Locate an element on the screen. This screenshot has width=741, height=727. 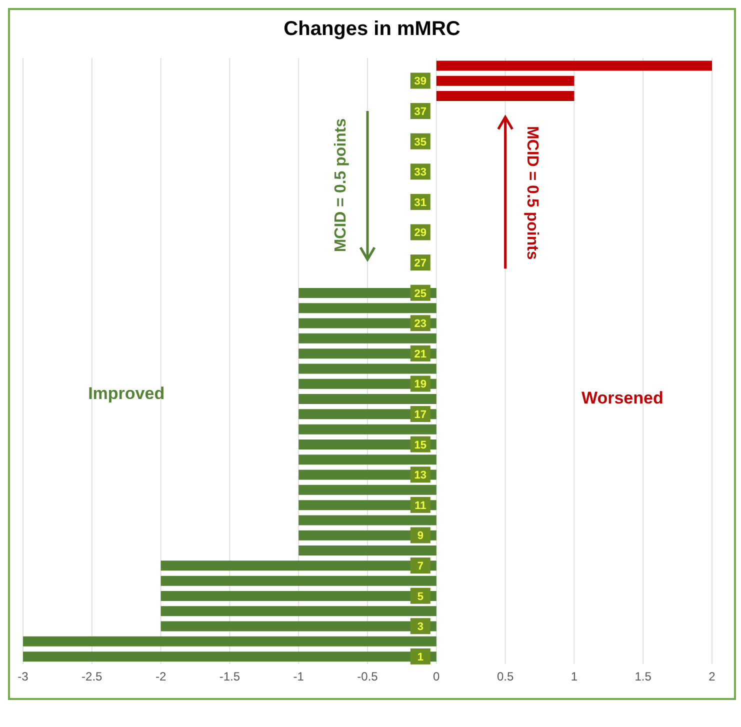
label-box: 19 is located at coordinates (420, 384).